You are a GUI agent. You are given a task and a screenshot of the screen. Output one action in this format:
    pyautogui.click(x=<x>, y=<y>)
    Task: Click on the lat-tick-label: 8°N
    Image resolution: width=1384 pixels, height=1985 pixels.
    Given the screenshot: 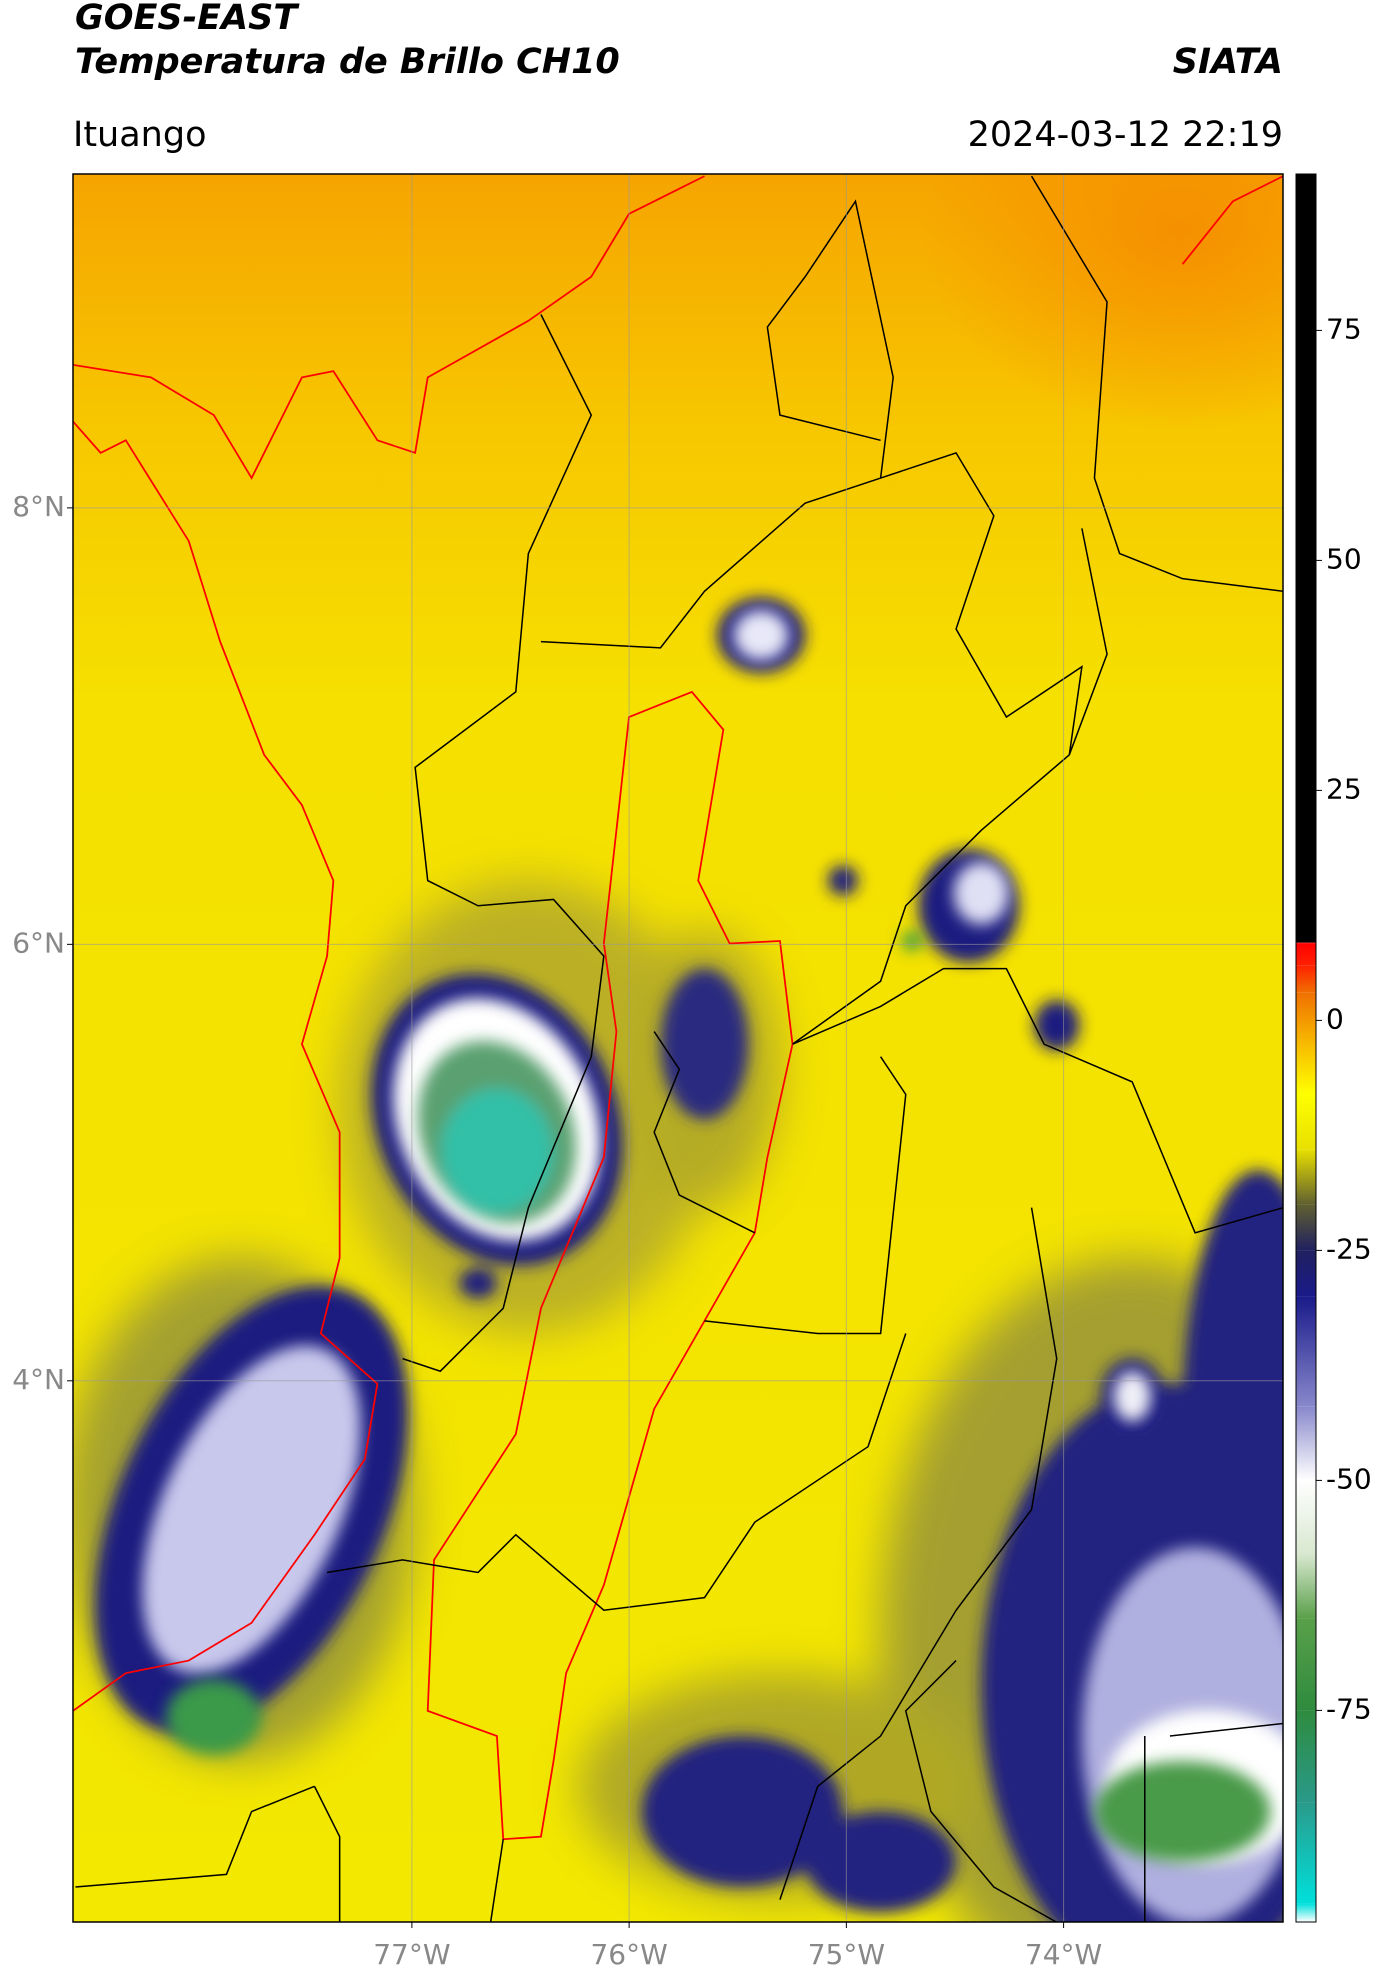 What is the action you would take?
    pyautogui.click(x=38, y=506)
    